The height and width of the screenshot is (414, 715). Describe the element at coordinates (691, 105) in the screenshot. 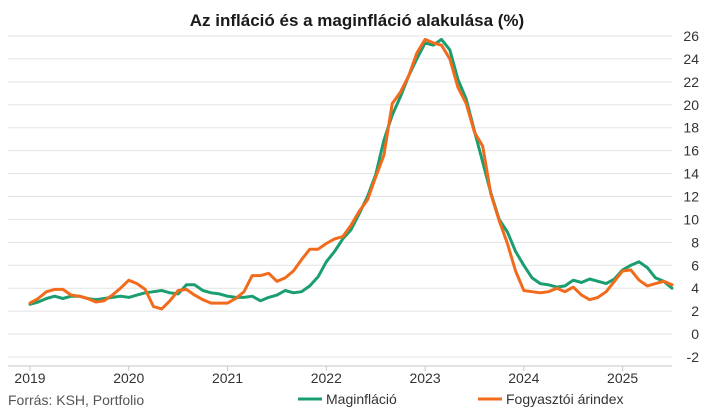

I see `y-tick-label: 20` at that location.